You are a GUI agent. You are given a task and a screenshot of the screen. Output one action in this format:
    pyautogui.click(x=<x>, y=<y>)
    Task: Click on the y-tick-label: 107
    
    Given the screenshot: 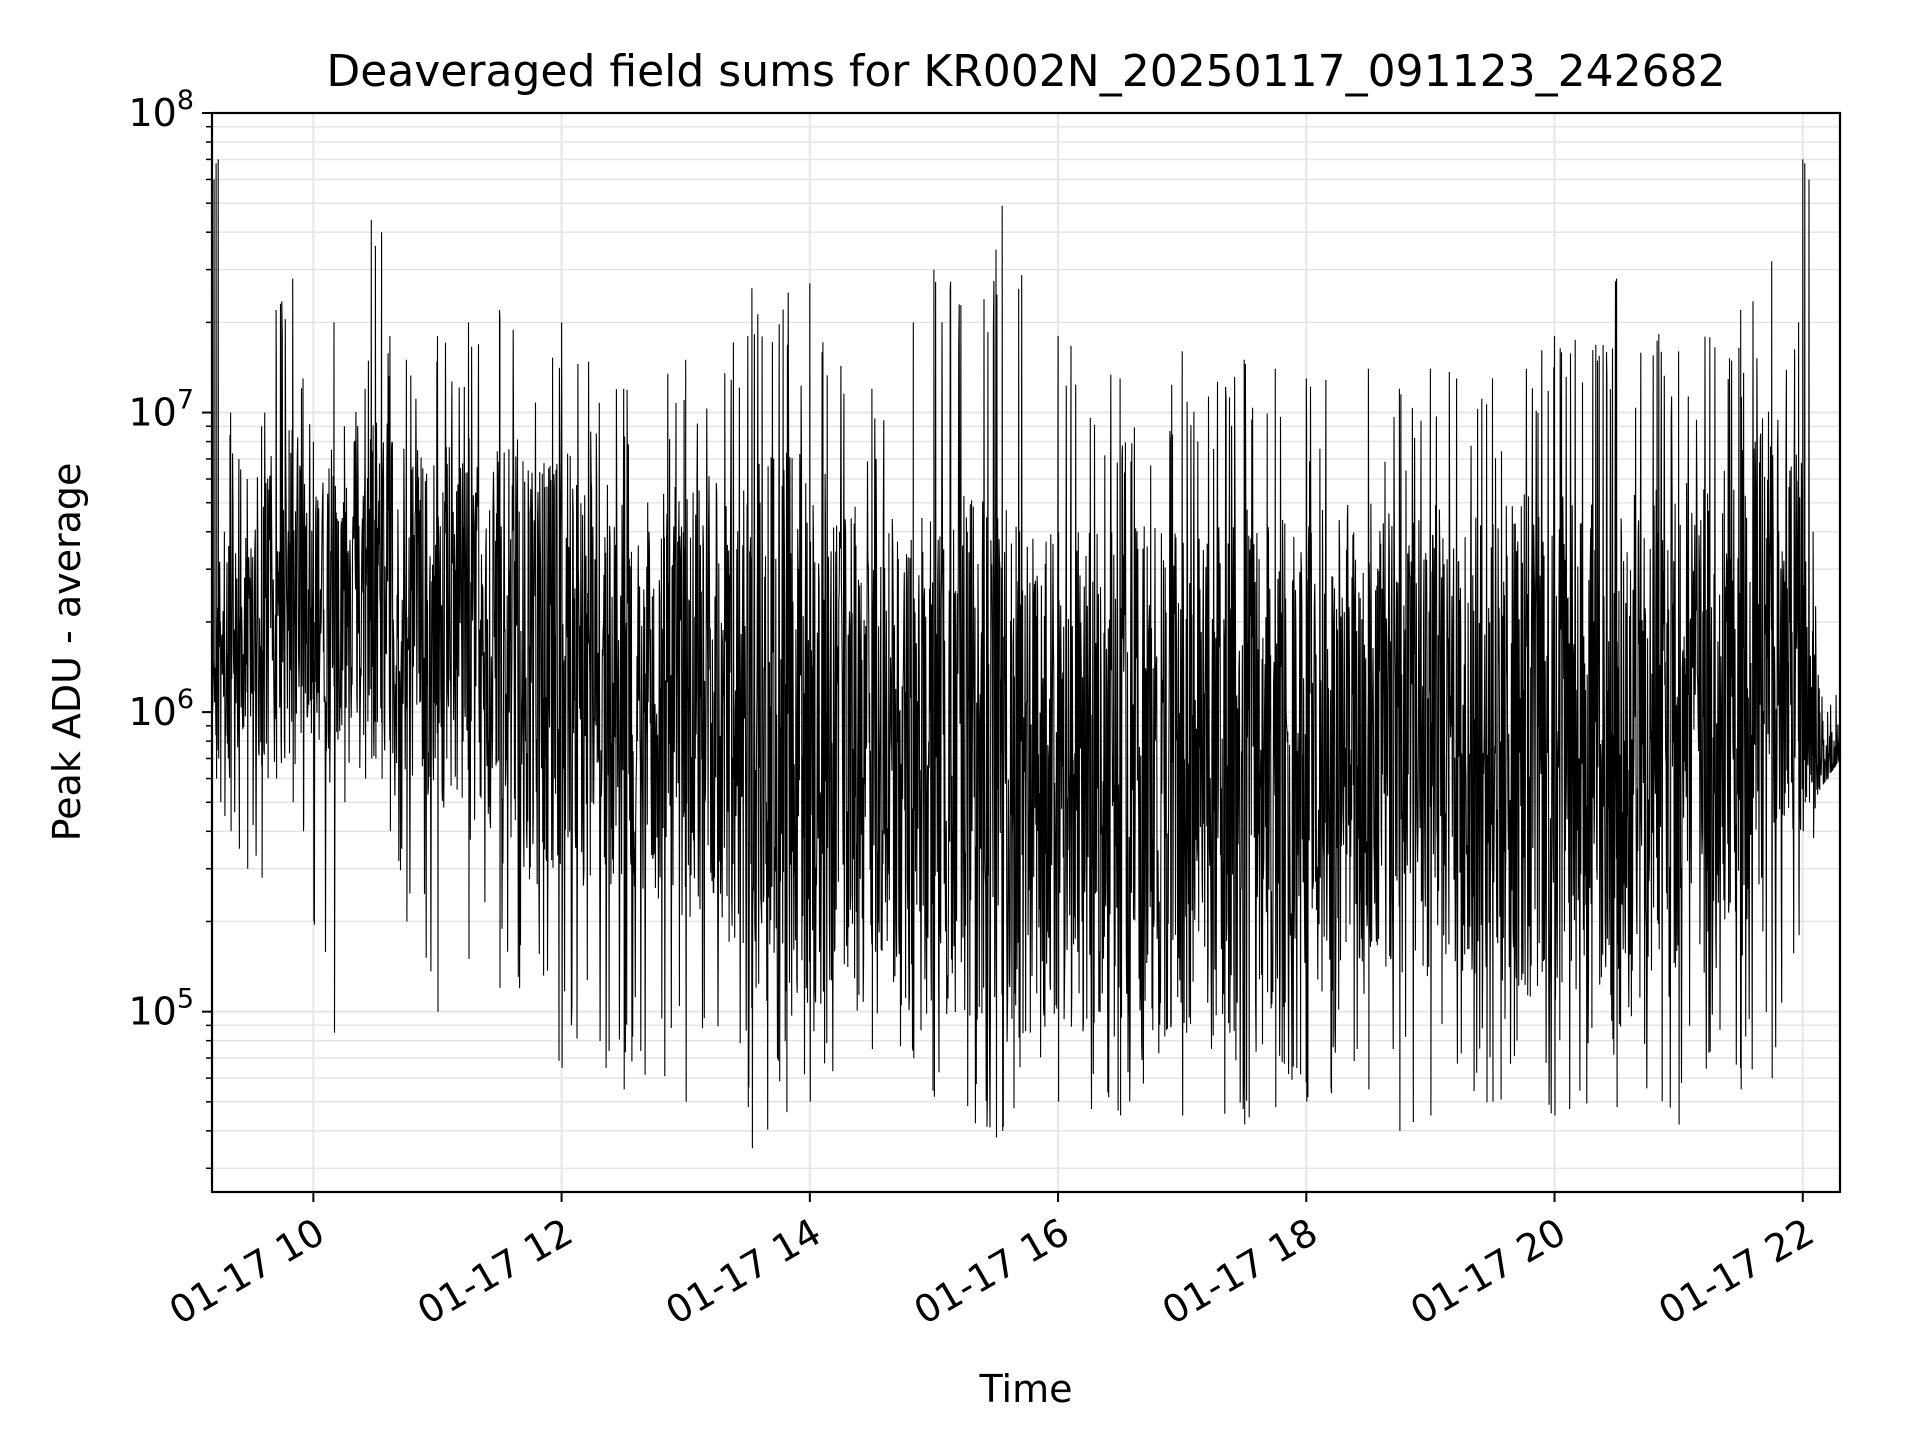 What is the action you would take?
    pyautogui.click(x=161, y=410)
    